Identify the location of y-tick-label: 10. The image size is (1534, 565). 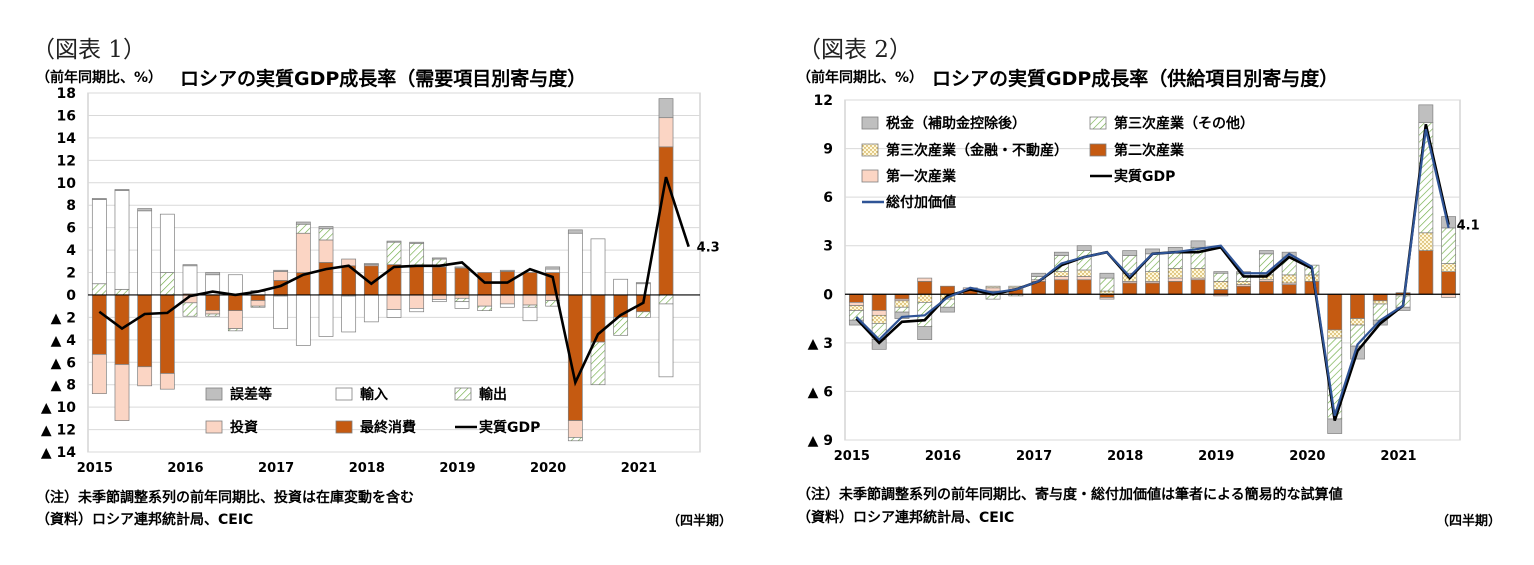
(67, 184).